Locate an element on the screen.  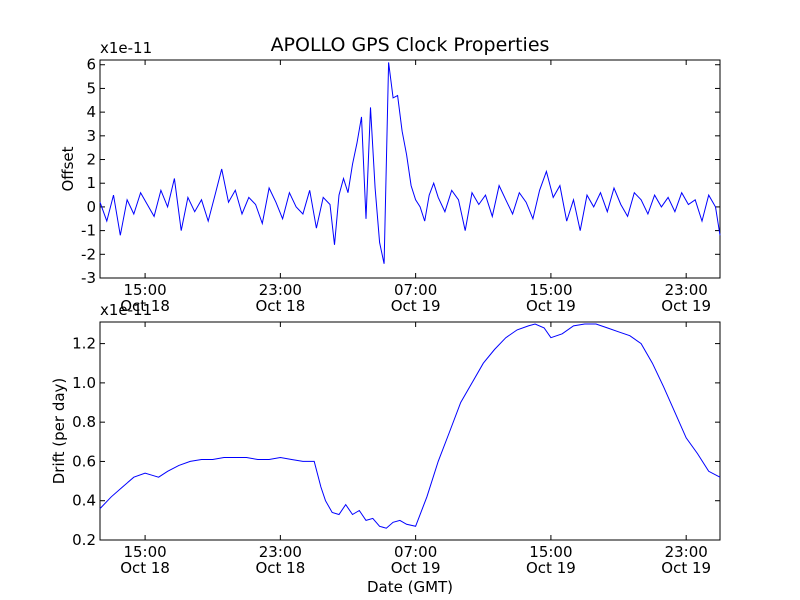
drift-ytick-label-5: 1.2 is located at coordinates (84, 344).